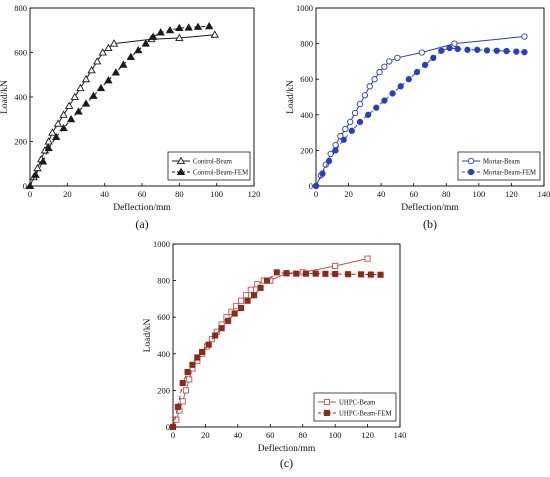 The height and width of the screenshot is (477, 550). What do you see at coordinates (141, 224) in the screenshot?
I see `panel-label: (a)` at bounding box center [141, 224].